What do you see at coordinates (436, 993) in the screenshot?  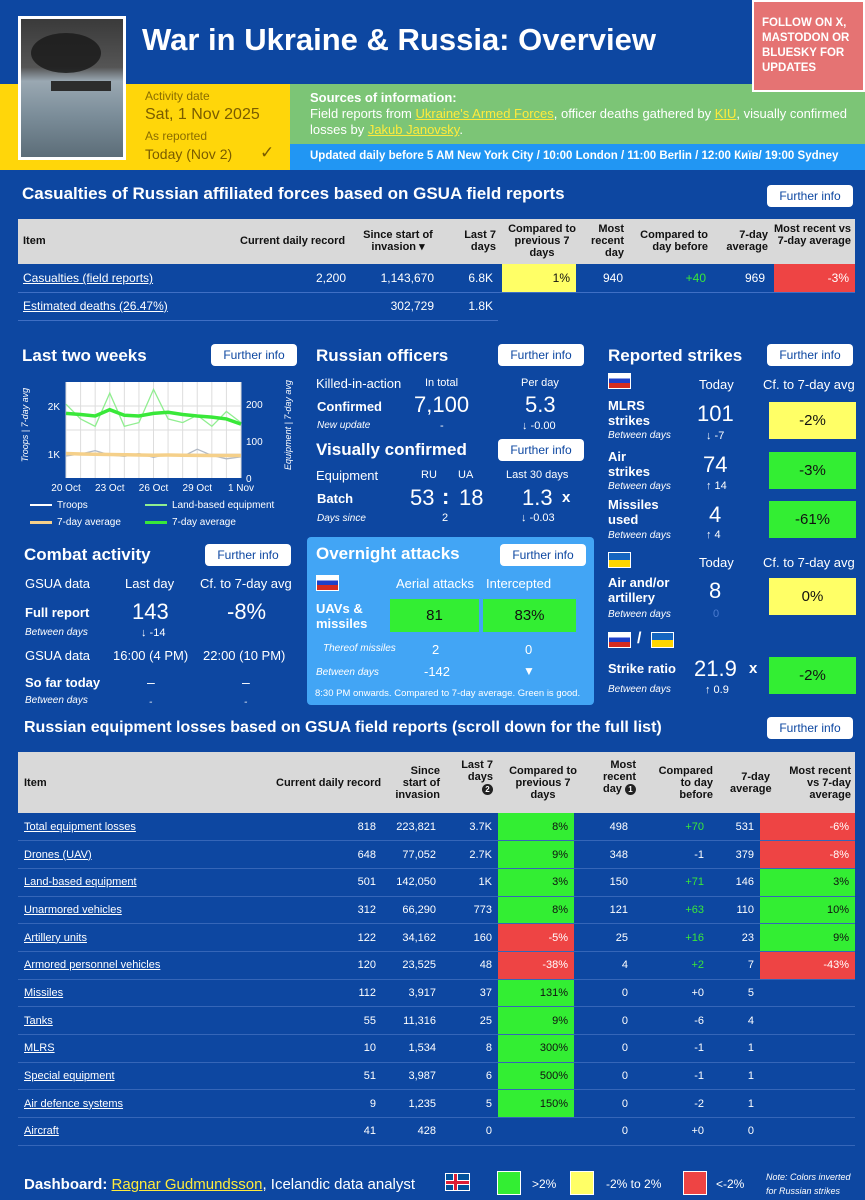 I see `table-row: Missiles 112 3,917 37 131% 0 +0 5` at bounding box center [436, 993].